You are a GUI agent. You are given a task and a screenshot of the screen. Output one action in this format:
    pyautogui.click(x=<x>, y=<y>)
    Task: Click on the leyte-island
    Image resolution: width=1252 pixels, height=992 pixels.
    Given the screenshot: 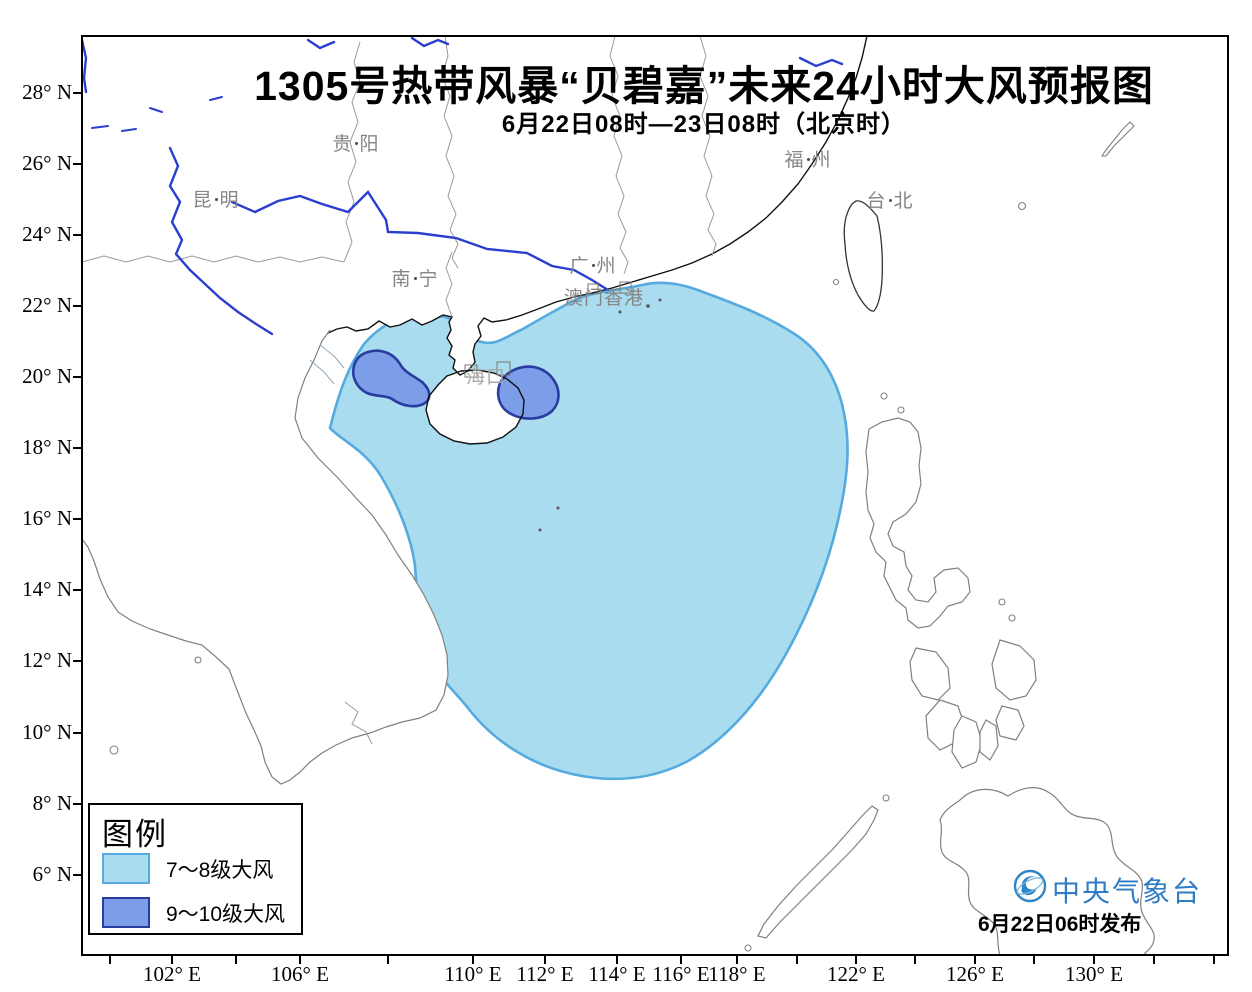 What is the action you would take?
    pyautogui.click(x=1010, y=723)
    